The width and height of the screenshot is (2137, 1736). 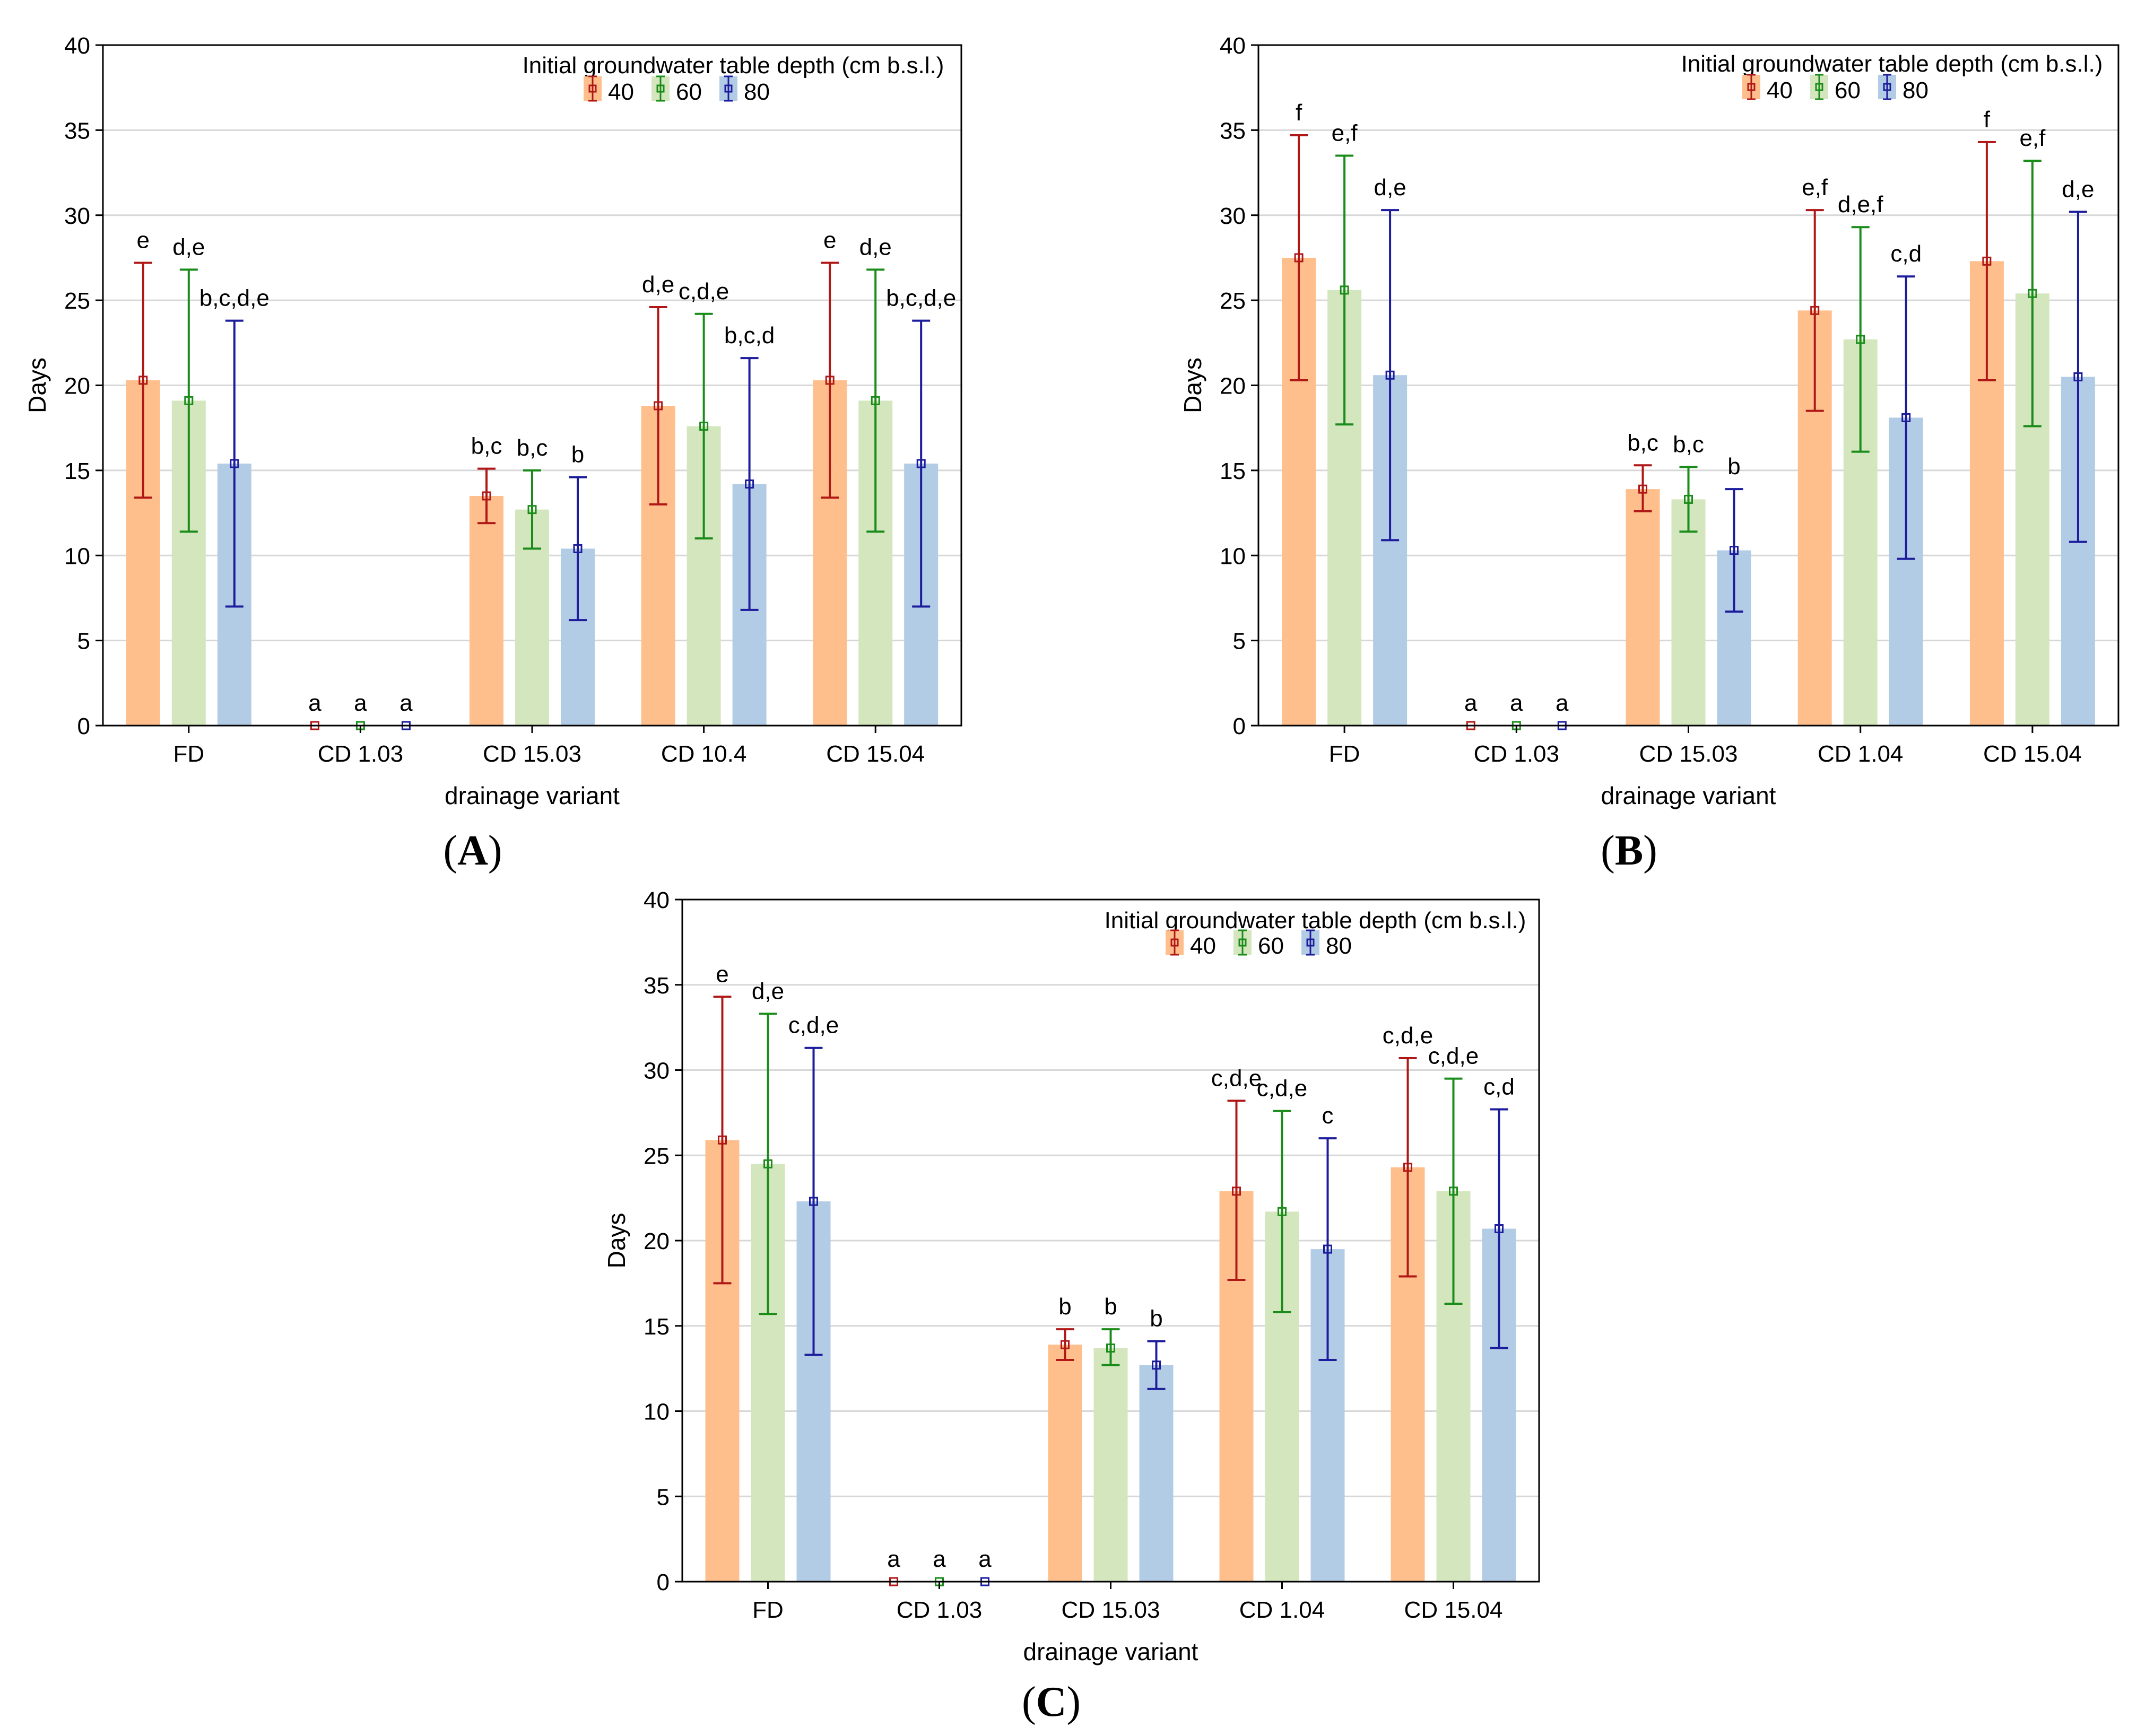 I want to click on significance-label: e,f, so click(x=1815, y=187).